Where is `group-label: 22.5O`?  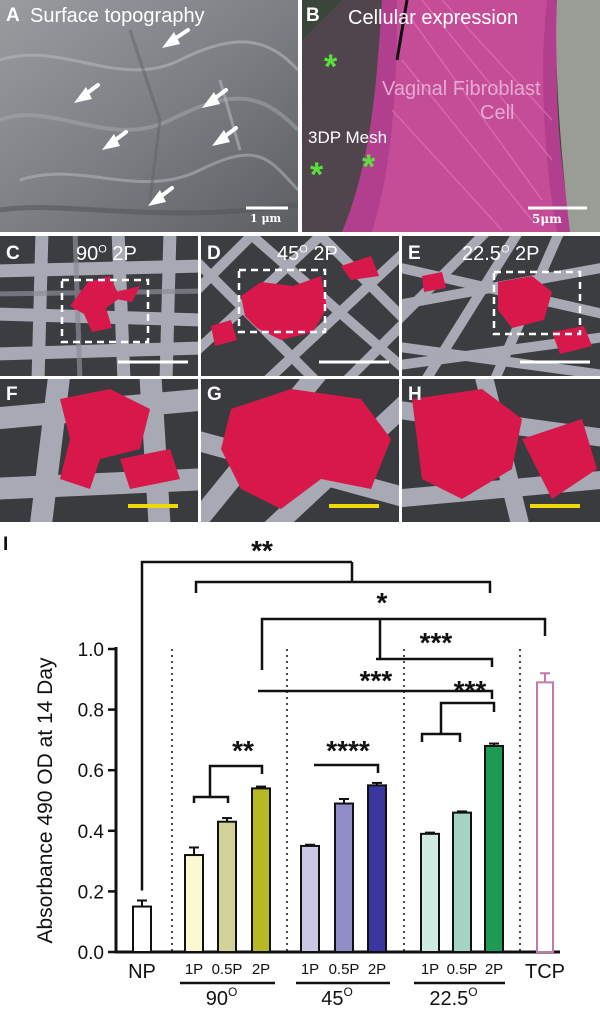
group-label: 22.5O is located at coordinates (453, 997).